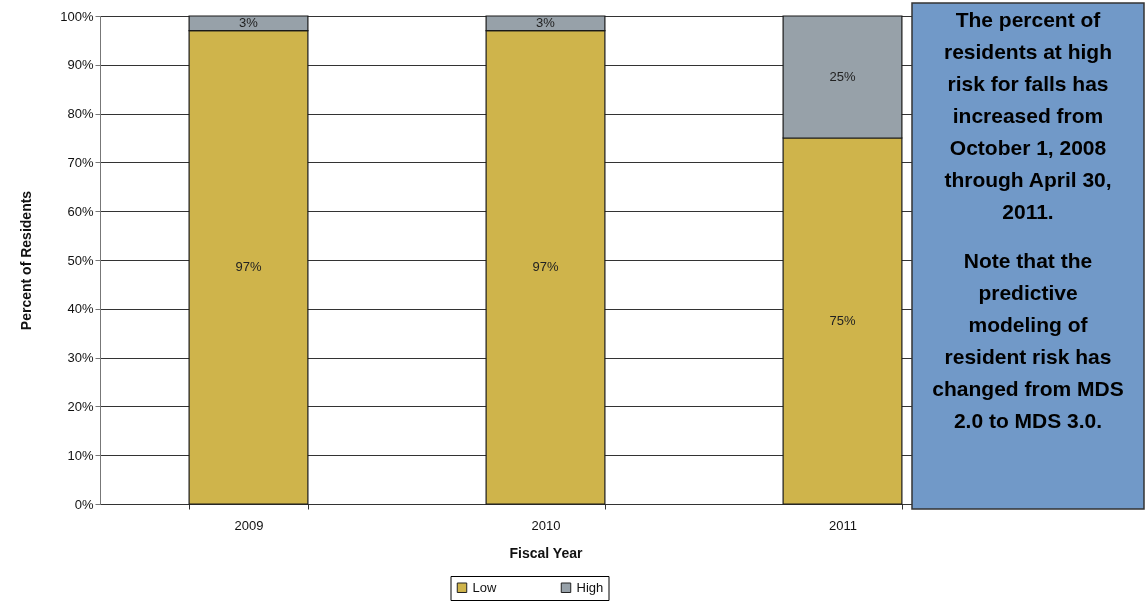 This screenshot has width=1145, height=603. I want to click on text: Note that the predictive modeling of resident risk has changed from MDS 2.0 to MDS 3.0., so click(1028, 340).